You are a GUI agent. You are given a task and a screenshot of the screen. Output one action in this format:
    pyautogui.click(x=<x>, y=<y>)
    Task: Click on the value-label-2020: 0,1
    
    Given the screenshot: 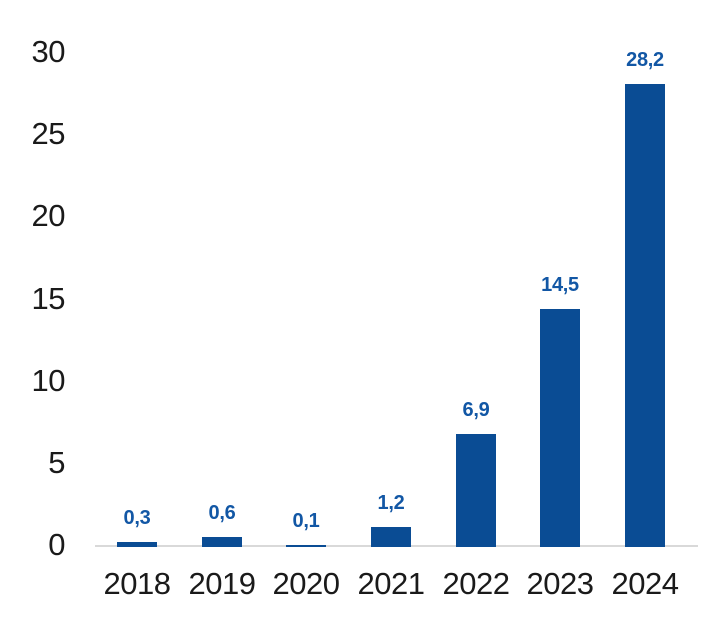 What is the action you would take?
    pyautogui.click(x=306, y=521)
    